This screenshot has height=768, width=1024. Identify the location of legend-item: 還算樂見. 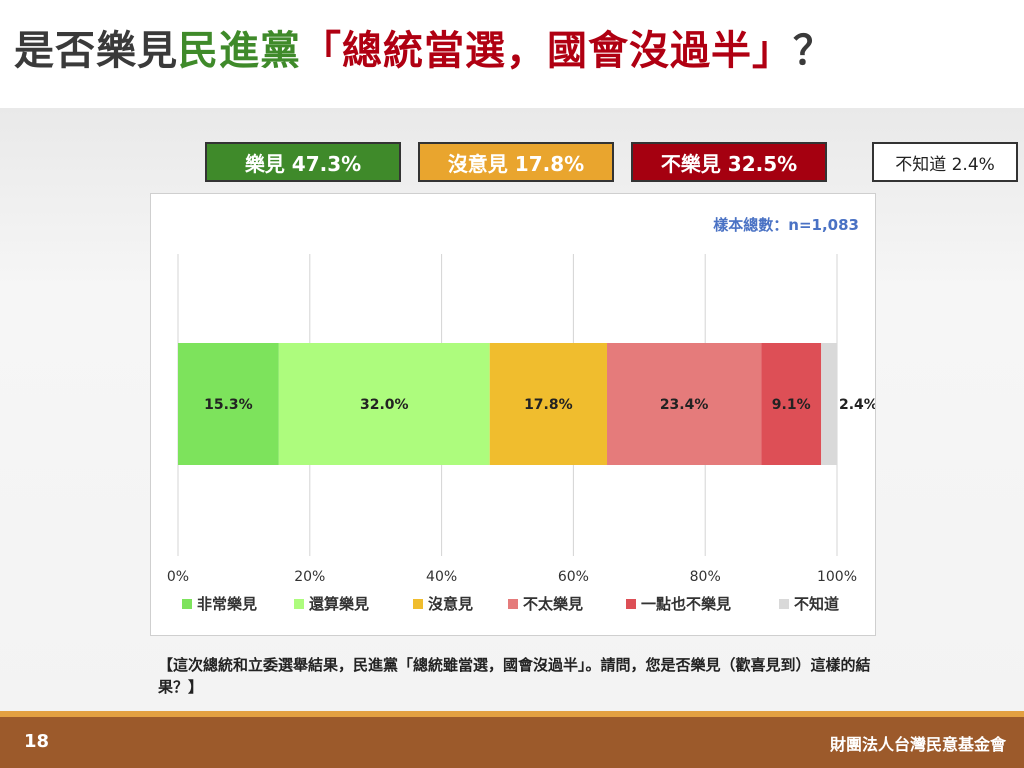
(331, 604).